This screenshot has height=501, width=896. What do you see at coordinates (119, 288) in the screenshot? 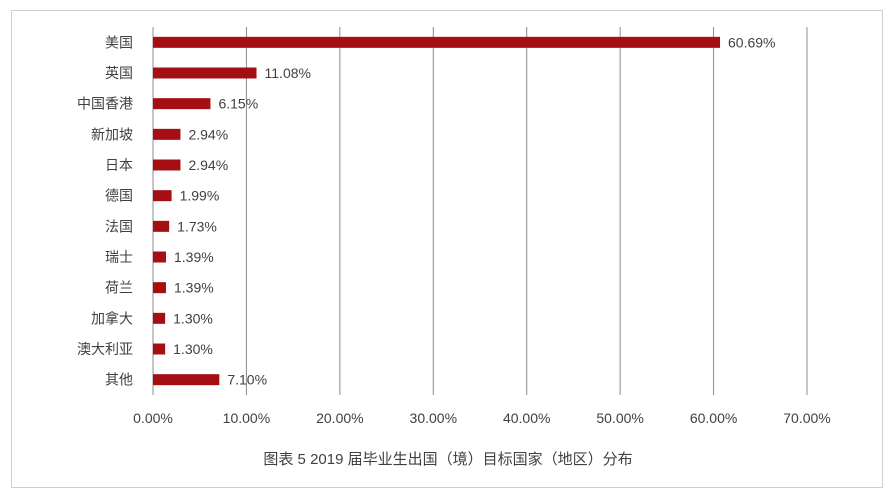
I see `category-label: 荷兰` at bounding box center [119, 288].